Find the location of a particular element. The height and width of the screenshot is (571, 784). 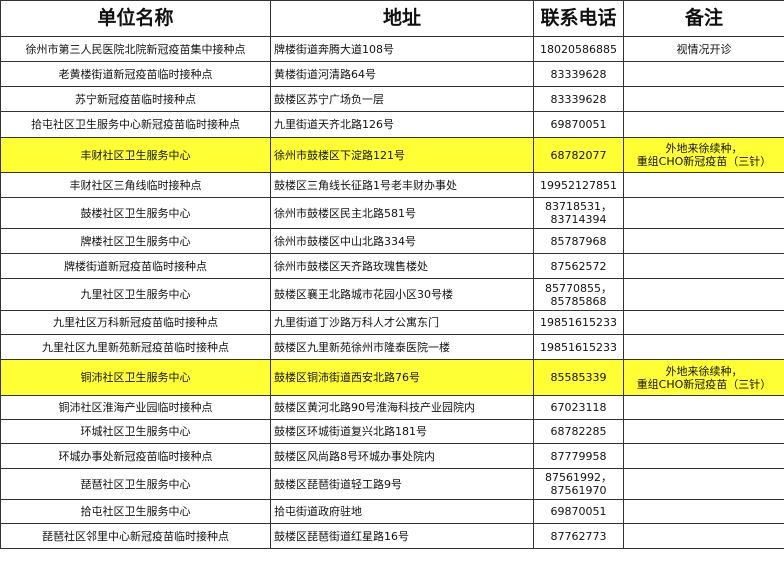

table-row: 琵琶社区卫生服务中心 鼓楼区琵琶街道轻工路9号 87561992， 87561970 is located at coordinates (392, 484).